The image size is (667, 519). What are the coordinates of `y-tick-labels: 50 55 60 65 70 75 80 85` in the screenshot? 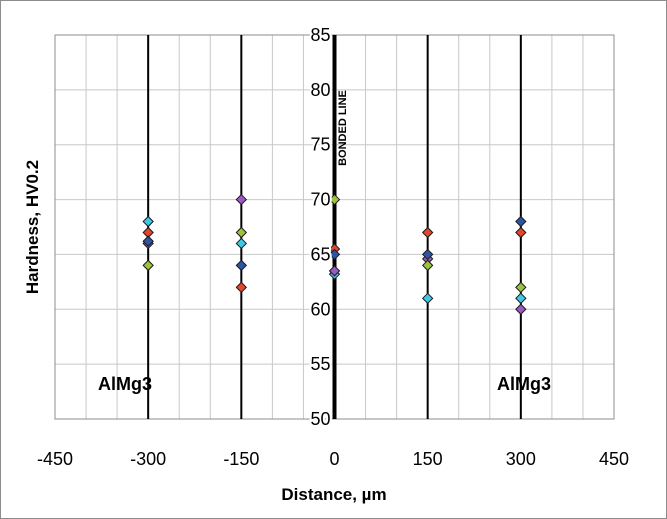 It's located at (320, 227).